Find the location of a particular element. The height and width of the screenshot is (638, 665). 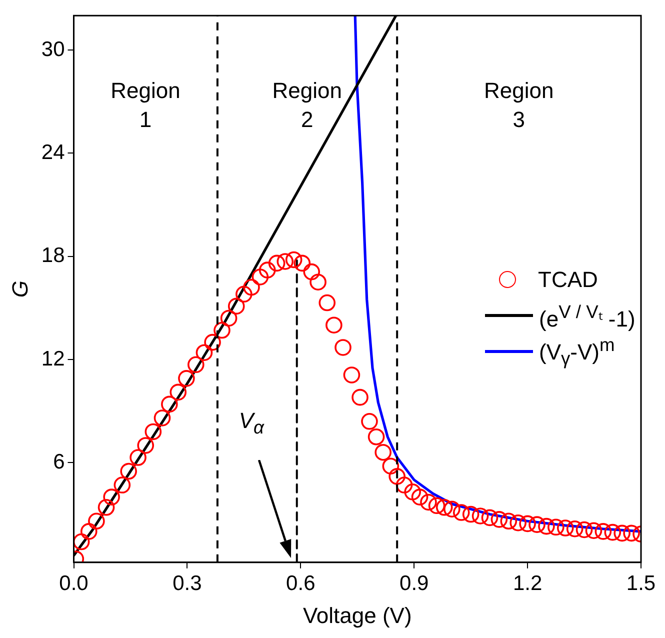

y-tick-label: 18 is located at coordinates (53, 256).